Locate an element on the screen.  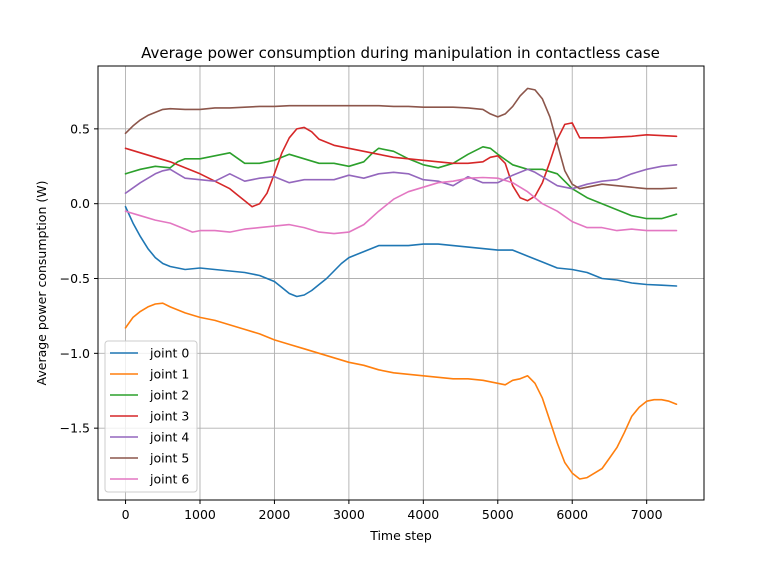
x-tick-label: 5000 is located at coordinates (498, 514).